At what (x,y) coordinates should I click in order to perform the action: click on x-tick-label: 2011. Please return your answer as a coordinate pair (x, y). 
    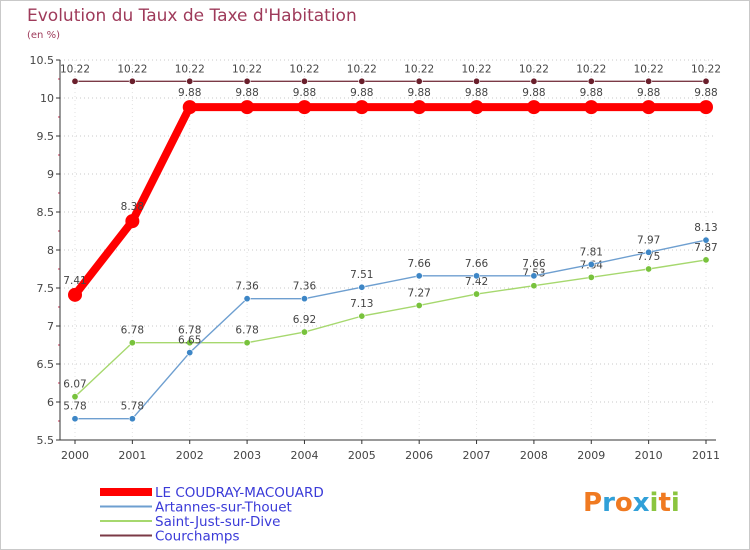
    Looking at the image, I should click on (706, 455).